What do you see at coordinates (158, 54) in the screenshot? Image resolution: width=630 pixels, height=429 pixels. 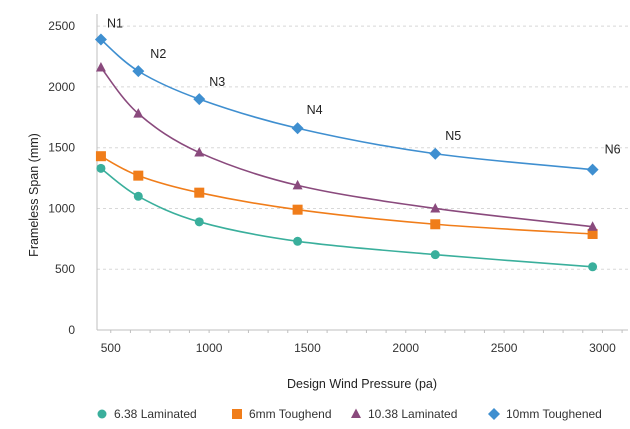 I see `point-label-n2: N2` at bounding box center [158, 54].